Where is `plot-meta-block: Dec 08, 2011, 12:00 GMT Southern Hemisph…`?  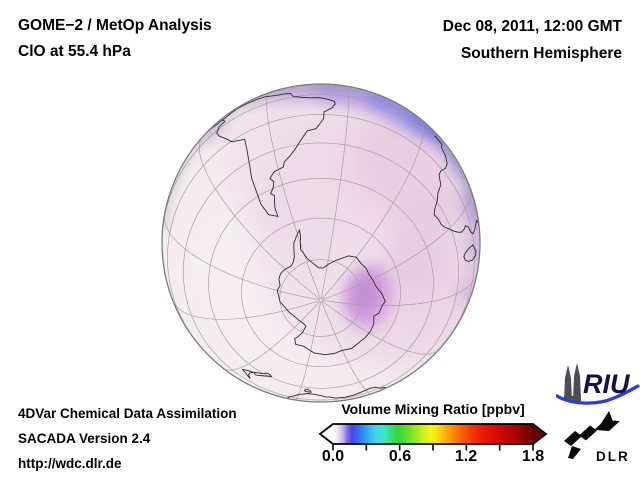
plot-meta-block: Dec 08, 2011, 12:00 GMT Southern Hemisph… is located at coordinates (532, 40).